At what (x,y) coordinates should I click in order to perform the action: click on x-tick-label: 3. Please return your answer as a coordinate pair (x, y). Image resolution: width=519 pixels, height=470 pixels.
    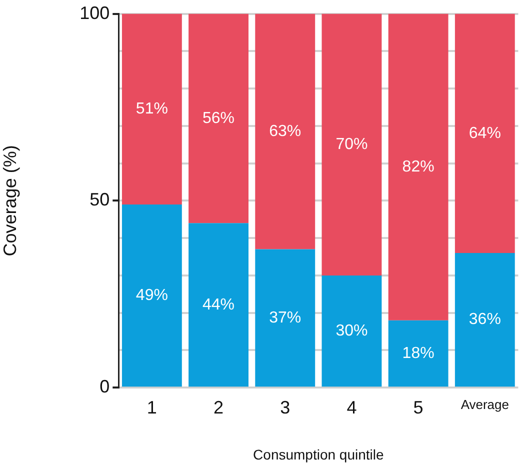
    Looking at the image, I should click on (285, 407).